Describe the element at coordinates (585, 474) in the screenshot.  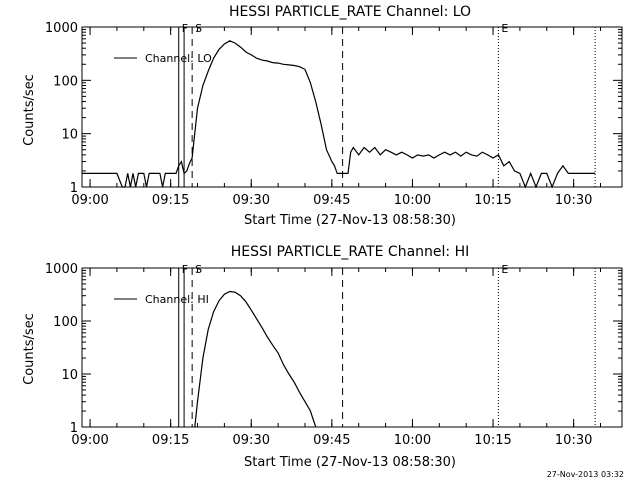
I see `timestamp-stamp: 27-Nov-2013 03:32` at that location.